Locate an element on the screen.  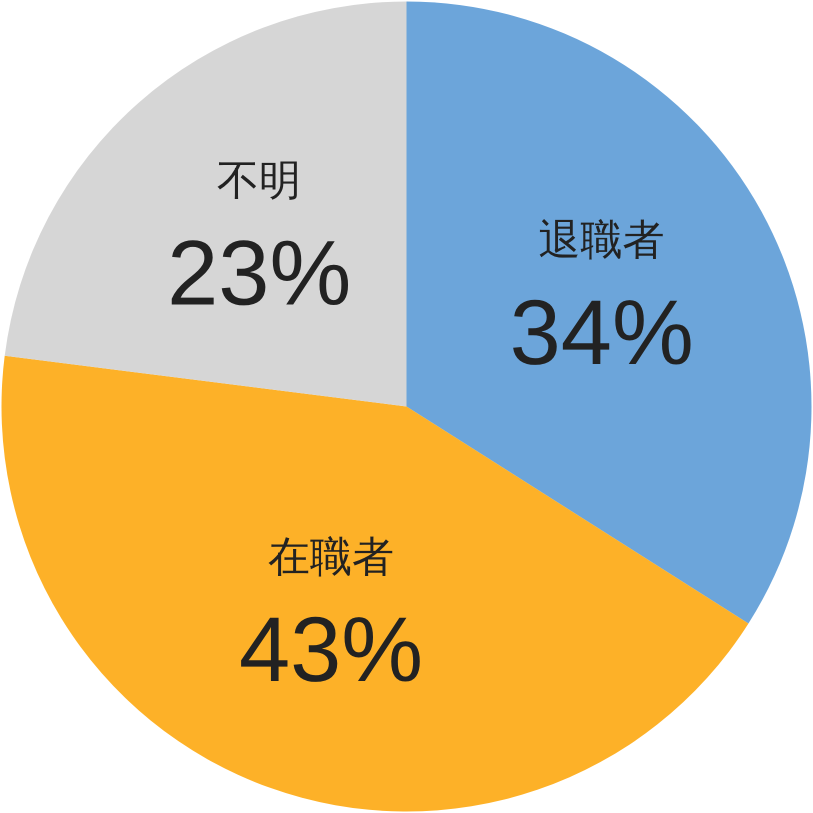
data-label: 34% is located at coordinates (602, 333).